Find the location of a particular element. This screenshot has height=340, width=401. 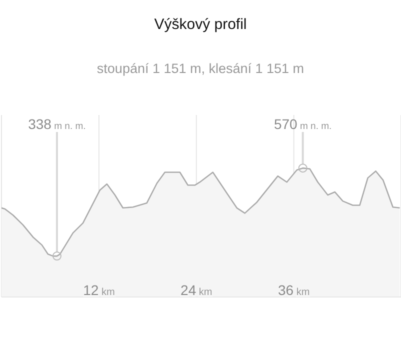

x-tick-label: 24 km is located at coordinates (196, 290).